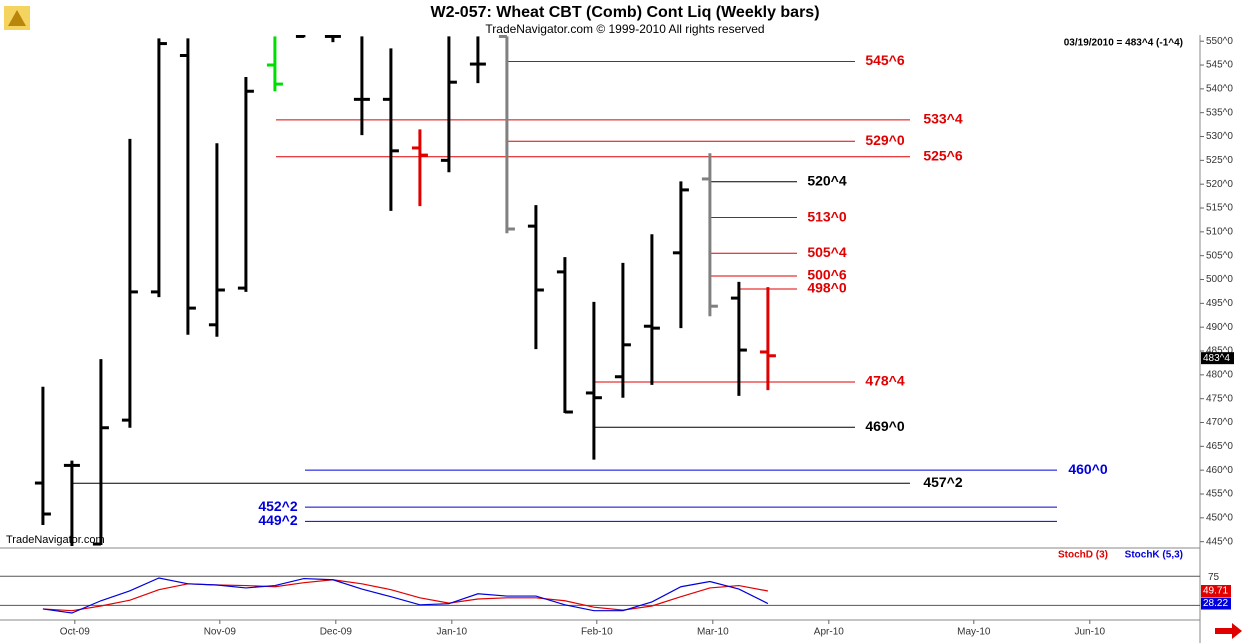 This screenshot has height=643, width=1250. I want to click on y-tick-label: 510^0, so click(1219, 231).